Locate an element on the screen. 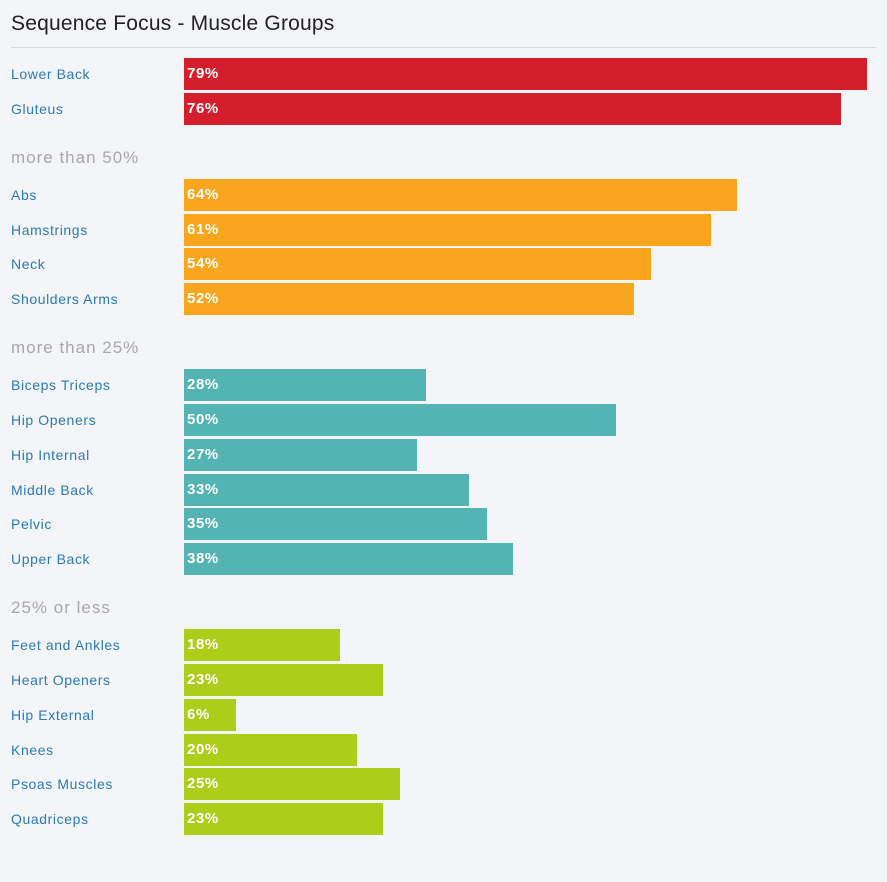  bar-neck: 54% is located at coordinates (417, 264).